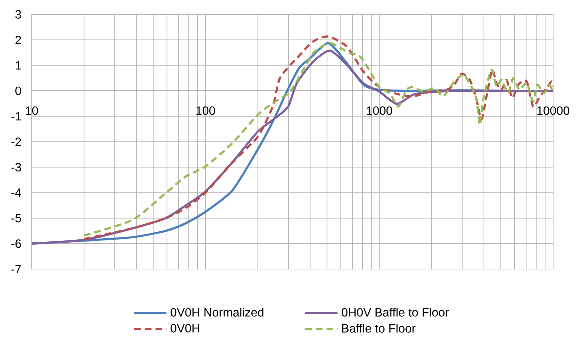 The height and width of the screenshot is (349, 588). What do you see at coordinates (17, 192) in the screenshot?
I see `y-tick-label: -4` at bounding box center [17, 192].